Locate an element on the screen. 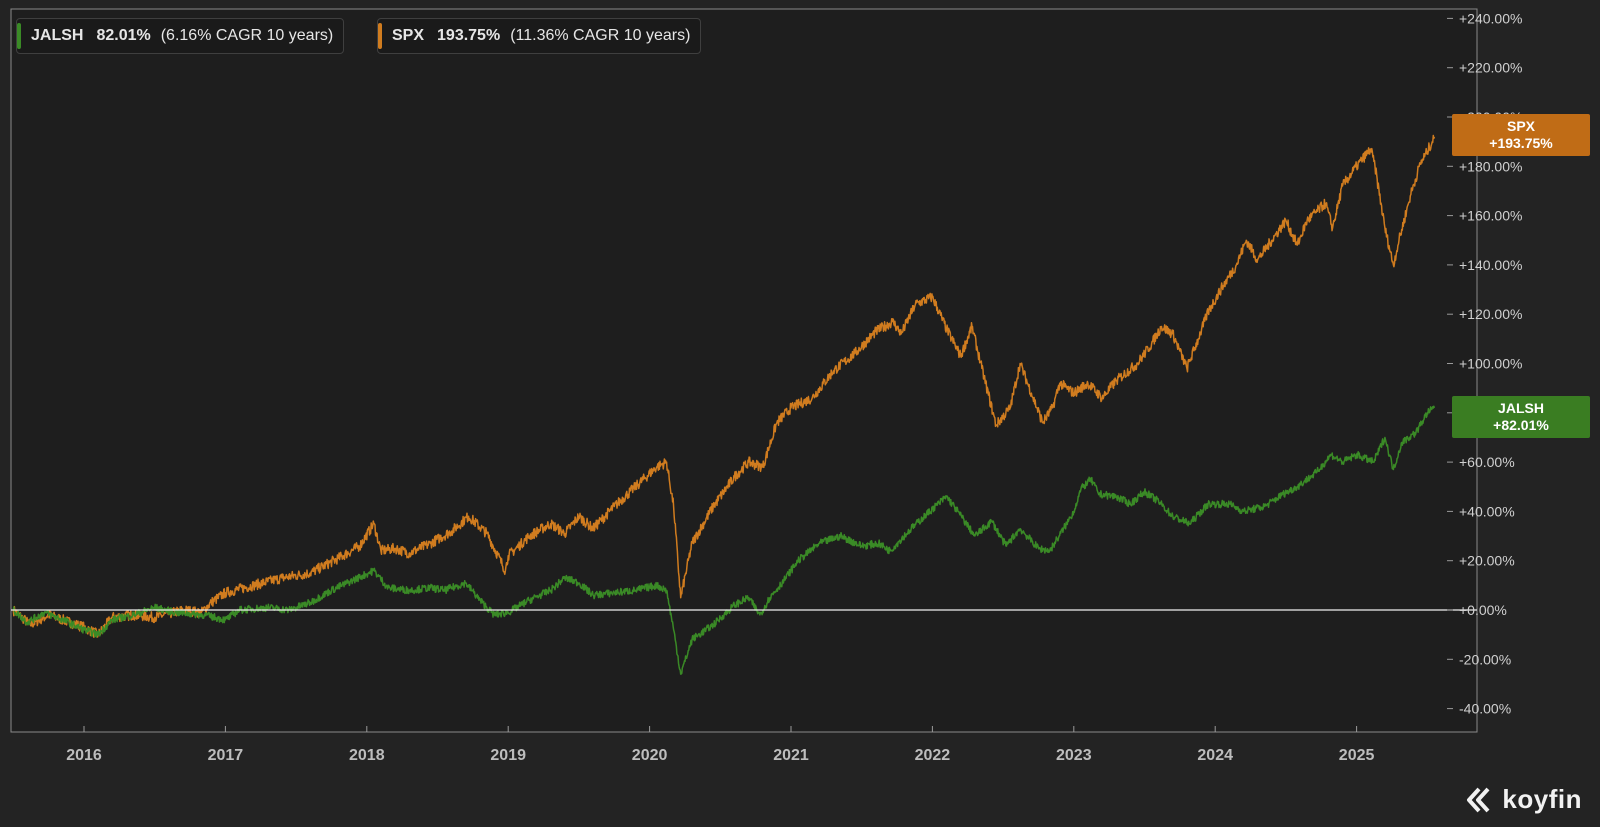 This screenshot has height=827, width=1600. legend-item-spx: SPX 193.75% (11.36% CAGR 10 years) is located at coordinates (539, 36).